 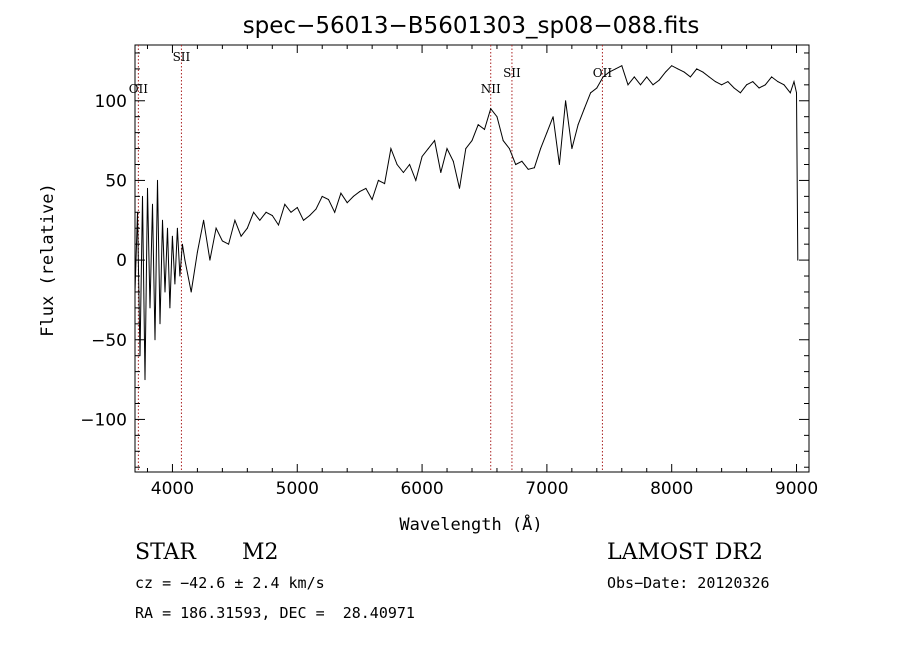 What do you see at coordinates (103, 420) in the screenshot?
I see `y-tick-label: −100` at bounding box center [103, 420].